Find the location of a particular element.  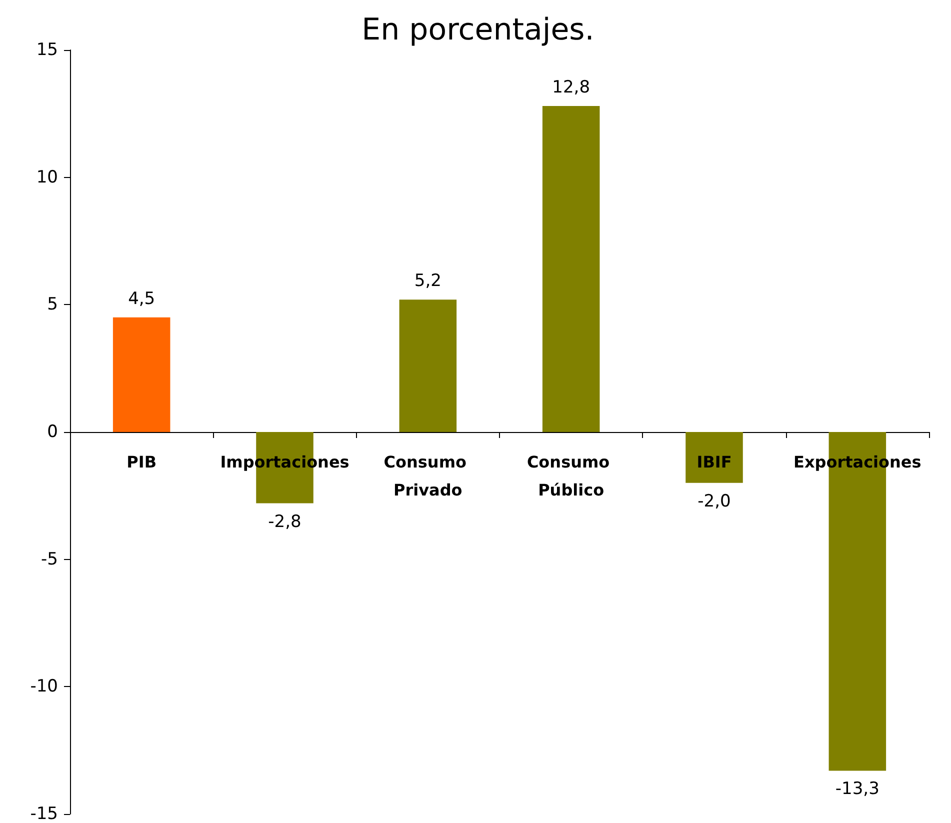

data-label: 5,2 is located at coordinates (428, 281).